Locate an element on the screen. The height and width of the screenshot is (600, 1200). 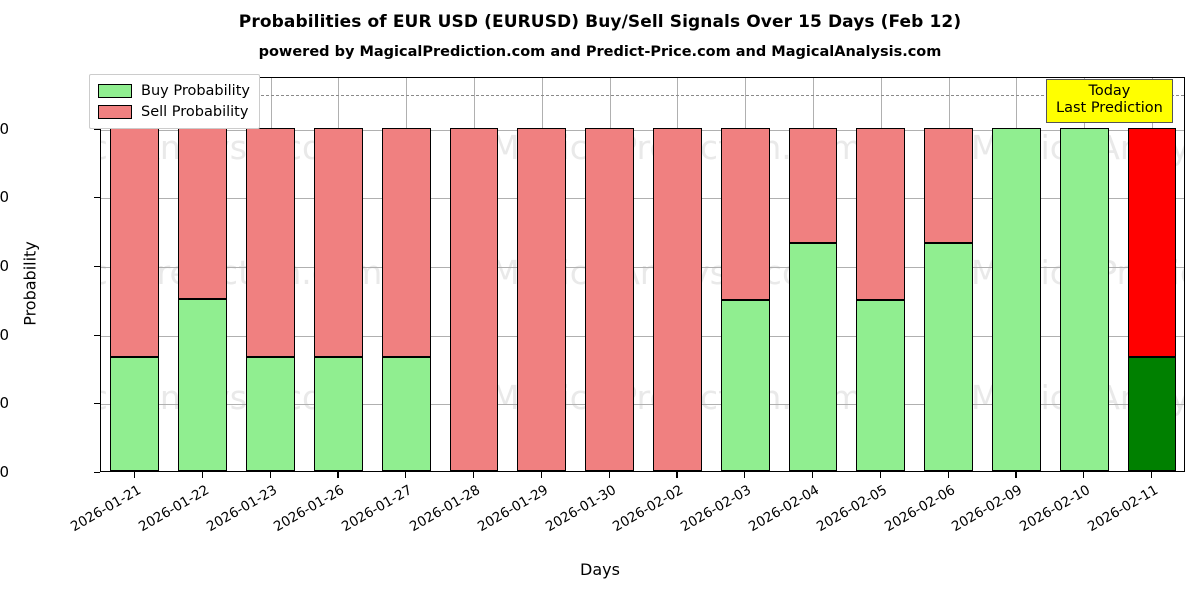
legend-item-buy: Buy Probability is located at coordinates (174, 90).